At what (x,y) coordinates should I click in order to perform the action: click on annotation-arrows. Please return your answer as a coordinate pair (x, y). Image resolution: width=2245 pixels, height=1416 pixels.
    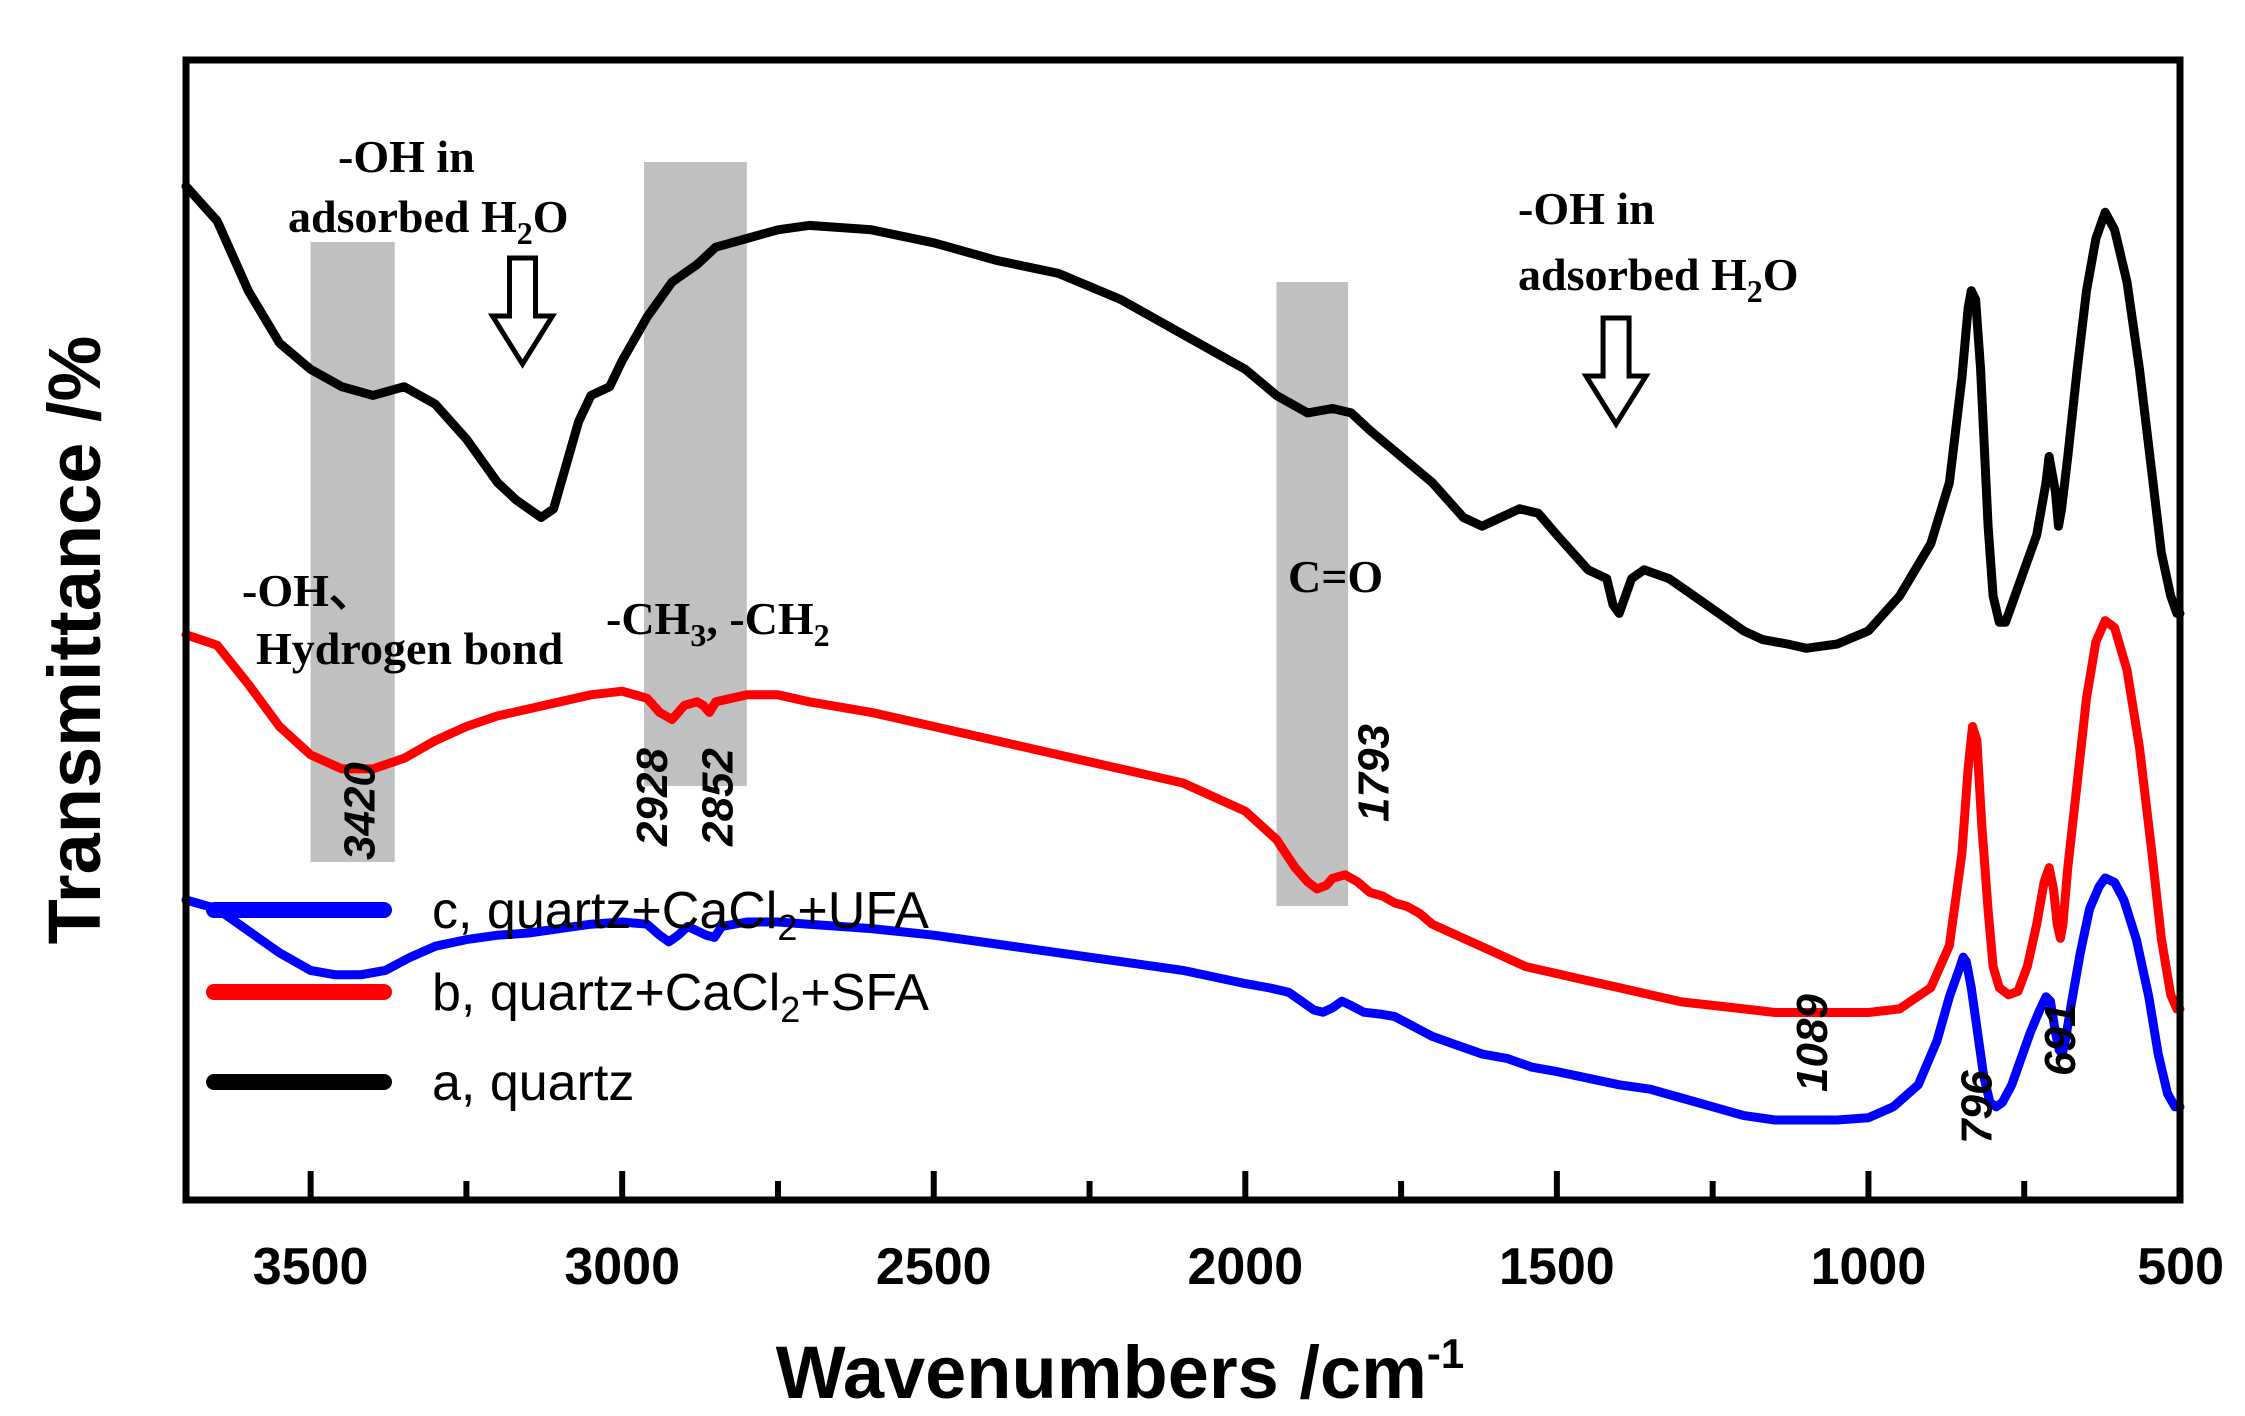
    Looking at the image, I should click on (1069, 342).